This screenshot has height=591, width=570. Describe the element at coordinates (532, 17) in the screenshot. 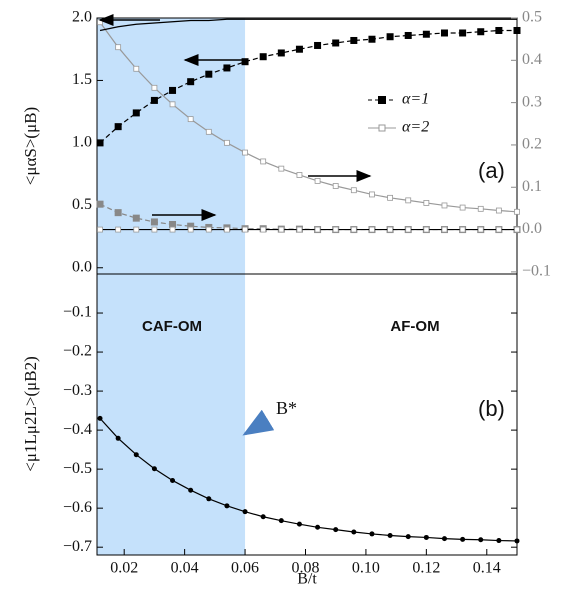

I see `y2-tick-label: 0.5` at that location.